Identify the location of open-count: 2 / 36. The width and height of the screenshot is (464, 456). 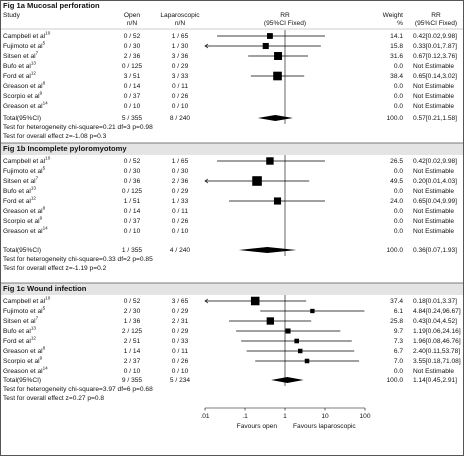
(132, 56).